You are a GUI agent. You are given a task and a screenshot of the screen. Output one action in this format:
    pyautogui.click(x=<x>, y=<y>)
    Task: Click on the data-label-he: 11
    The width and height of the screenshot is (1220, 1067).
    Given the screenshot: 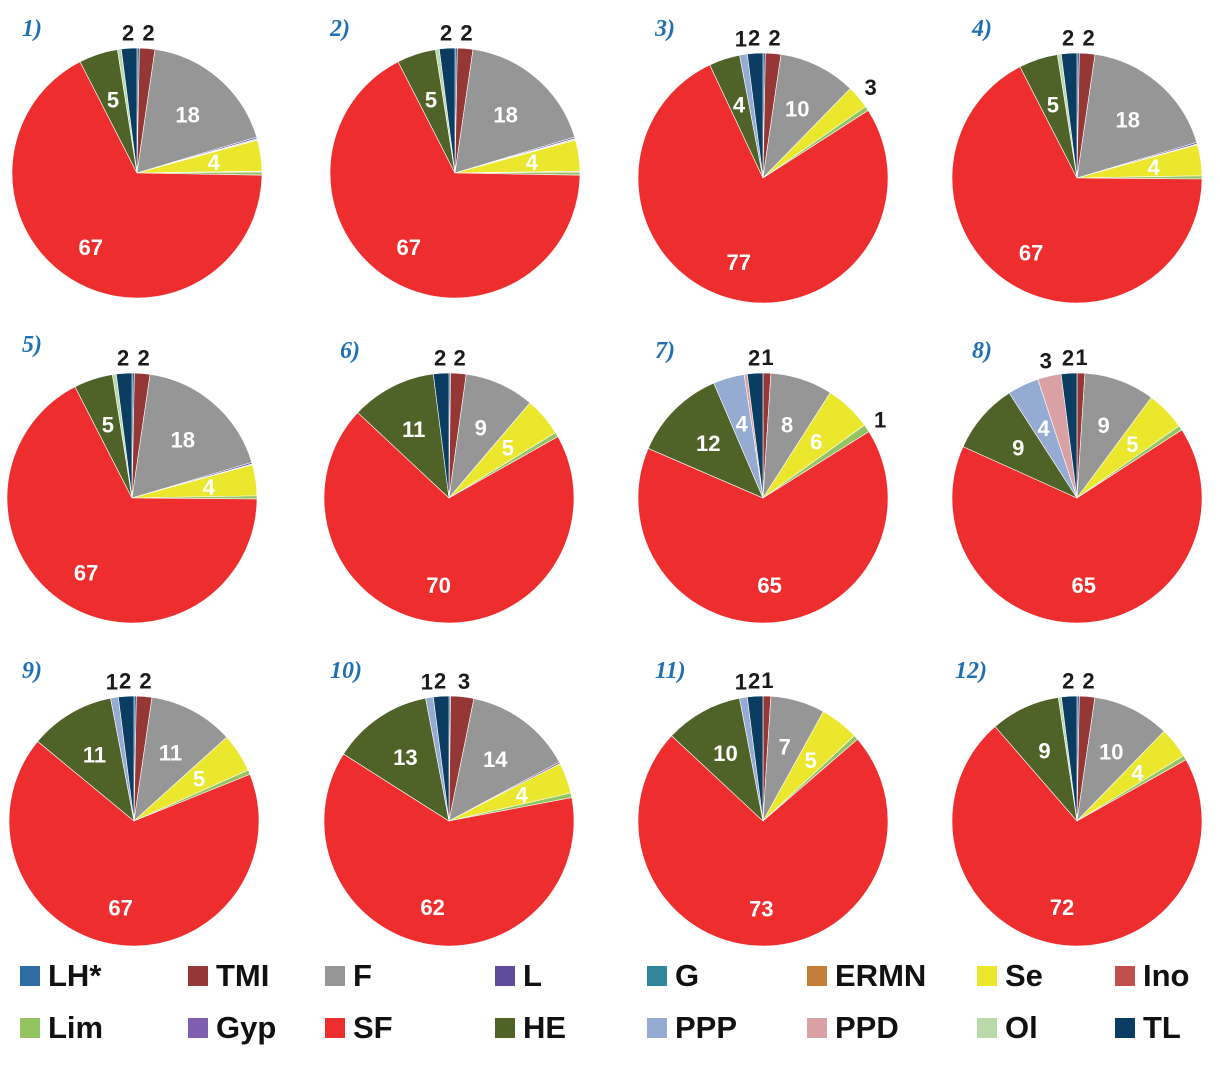 What is the action you would take?
    pyautogui.click(x=413, y=429)
    